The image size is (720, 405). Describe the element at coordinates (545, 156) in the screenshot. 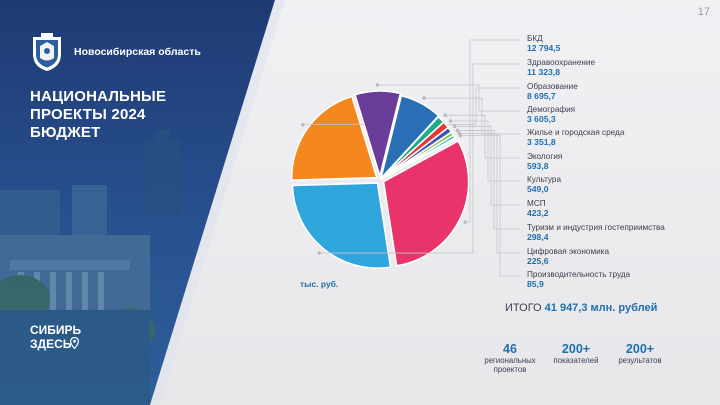

I see `legend-name: Экология` at that location.